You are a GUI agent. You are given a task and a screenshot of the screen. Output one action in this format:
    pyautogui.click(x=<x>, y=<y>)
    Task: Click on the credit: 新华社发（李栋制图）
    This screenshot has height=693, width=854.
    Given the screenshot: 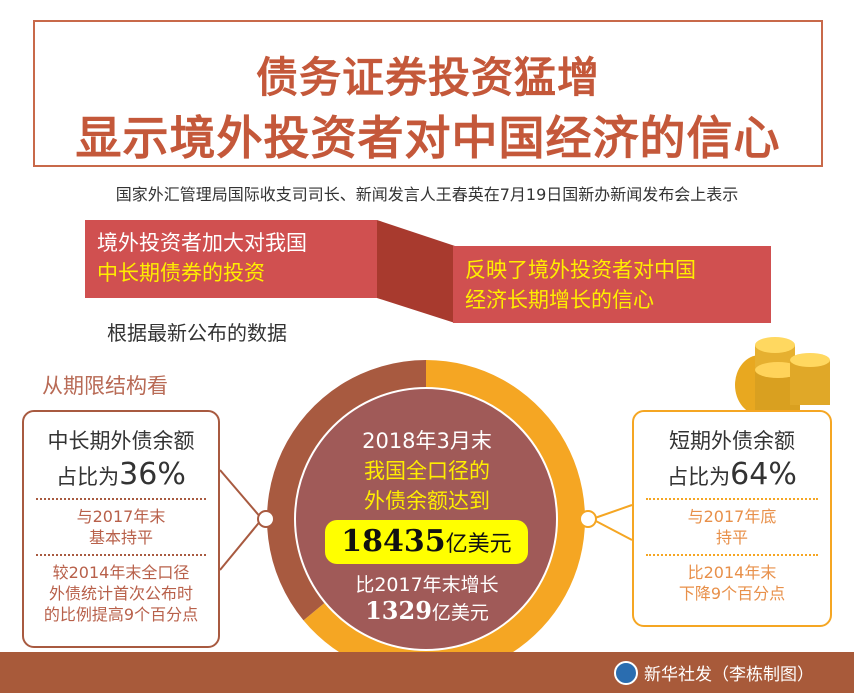 What is the action you would take?
    pyautogui.click(x=714, y=672)
    